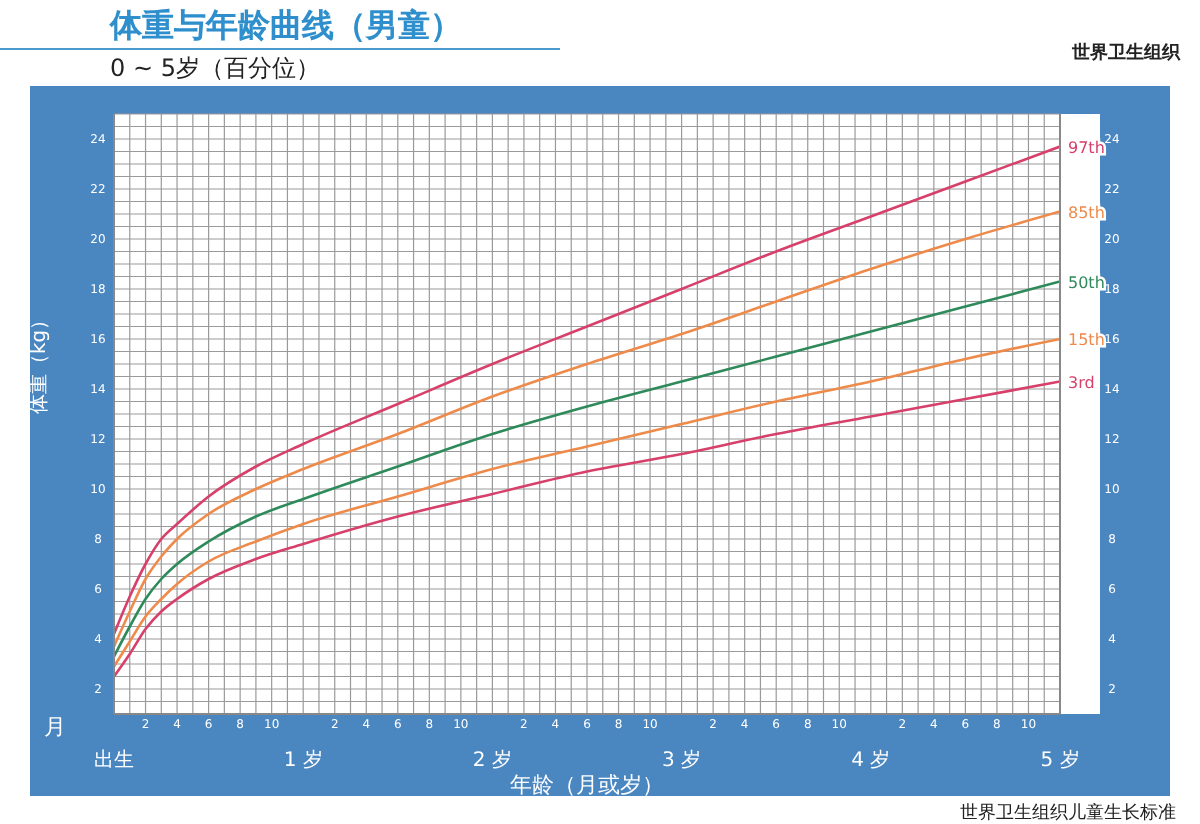 This screenshot has width=1200, height=824. Describe the element at coordinates (587, 785) in the screenshot. I see `x-axis-title: 年龄（月或岁）` at that location.